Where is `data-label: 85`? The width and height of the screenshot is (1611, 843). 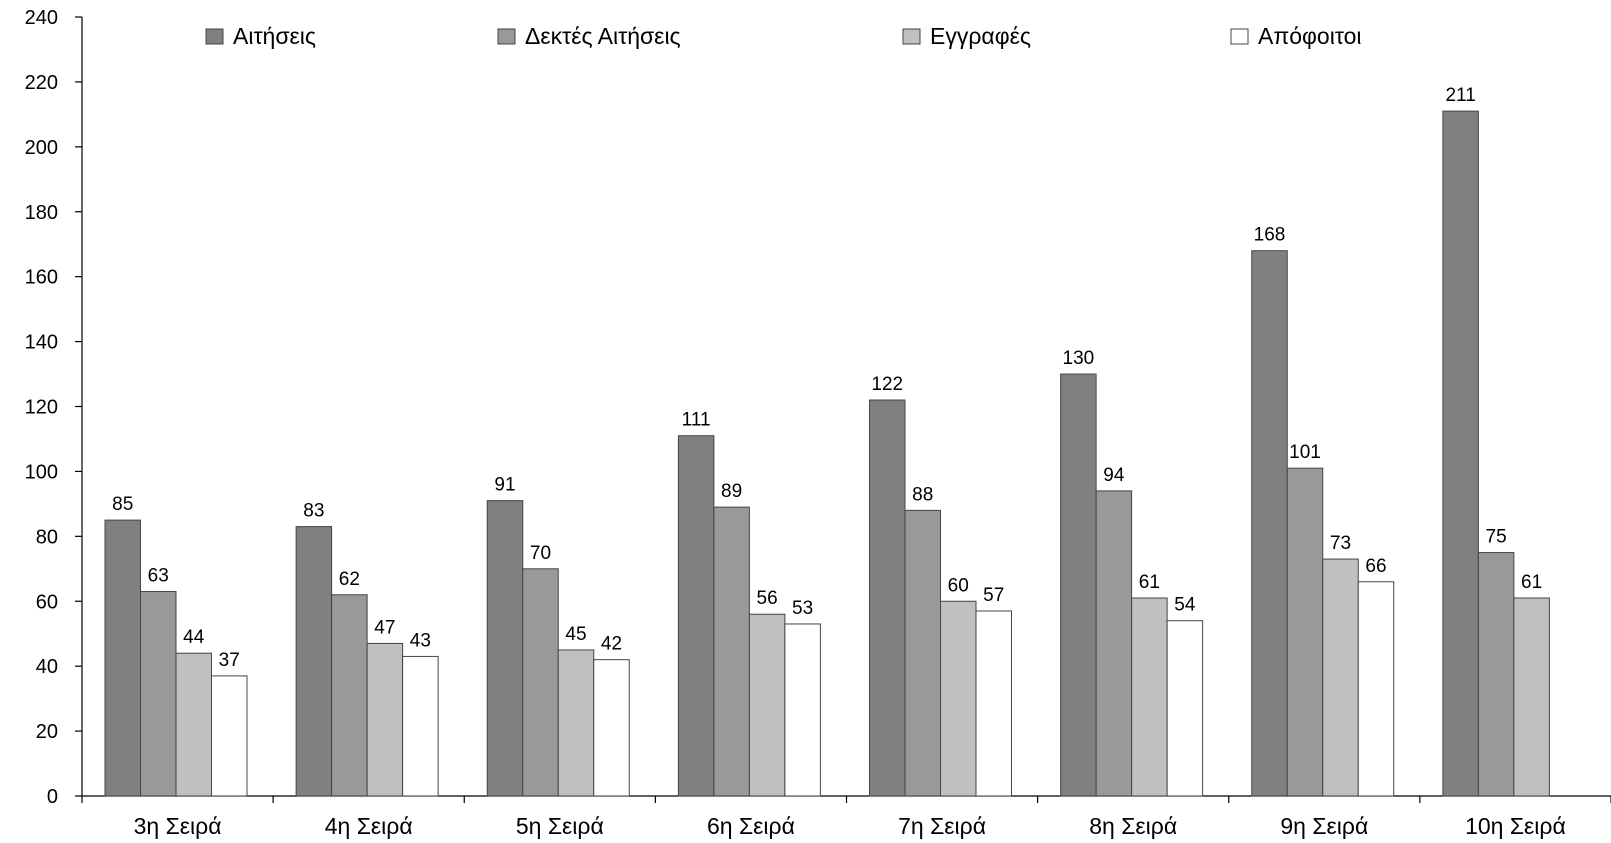 data-label: 85 is located at coordinates (122, 504).